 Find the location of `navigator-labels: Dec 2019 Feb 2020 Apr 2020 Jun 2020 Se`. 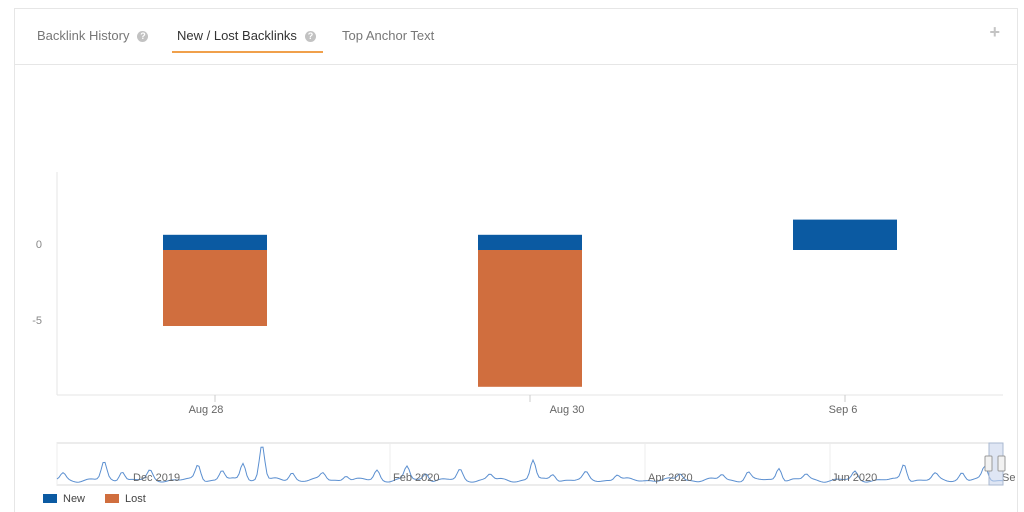

navigator-labels: Dec 2019 Feb 2020 Apr 2020 Jun 2020 Se is located at coordinates (574, 478).